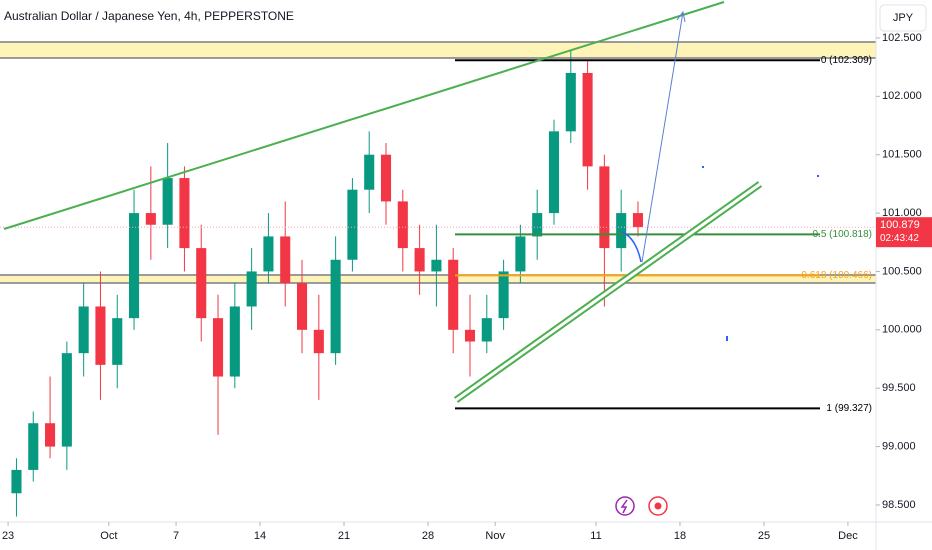  Describe the element at coordinates (902, 330) in the screenshot. I see `y-tick-label: 100.000` at that location.